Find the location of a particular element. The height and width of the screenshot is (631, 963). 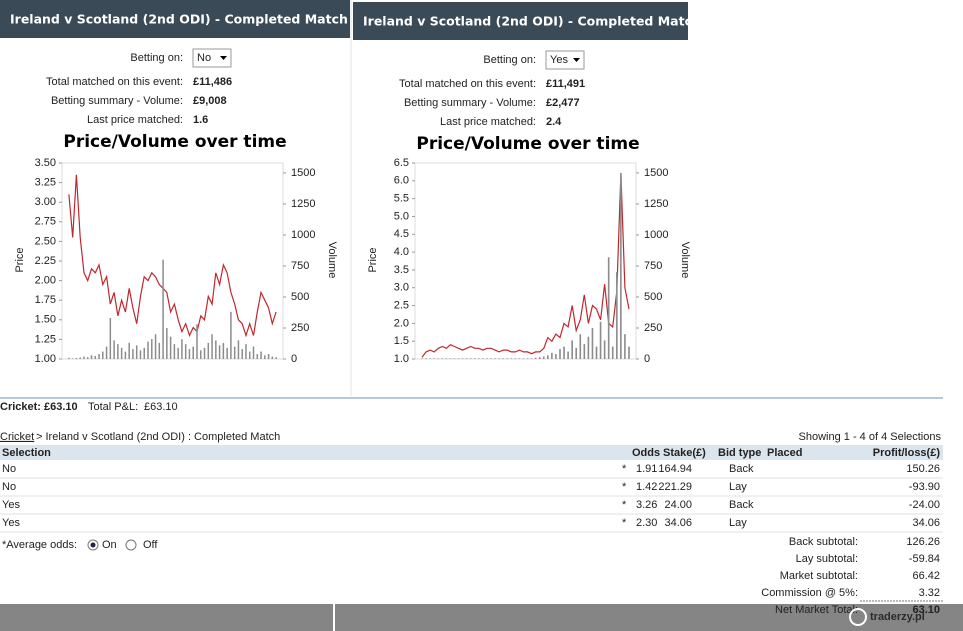

y-tick-label: 6.0 is located at coordinates (401, 181).